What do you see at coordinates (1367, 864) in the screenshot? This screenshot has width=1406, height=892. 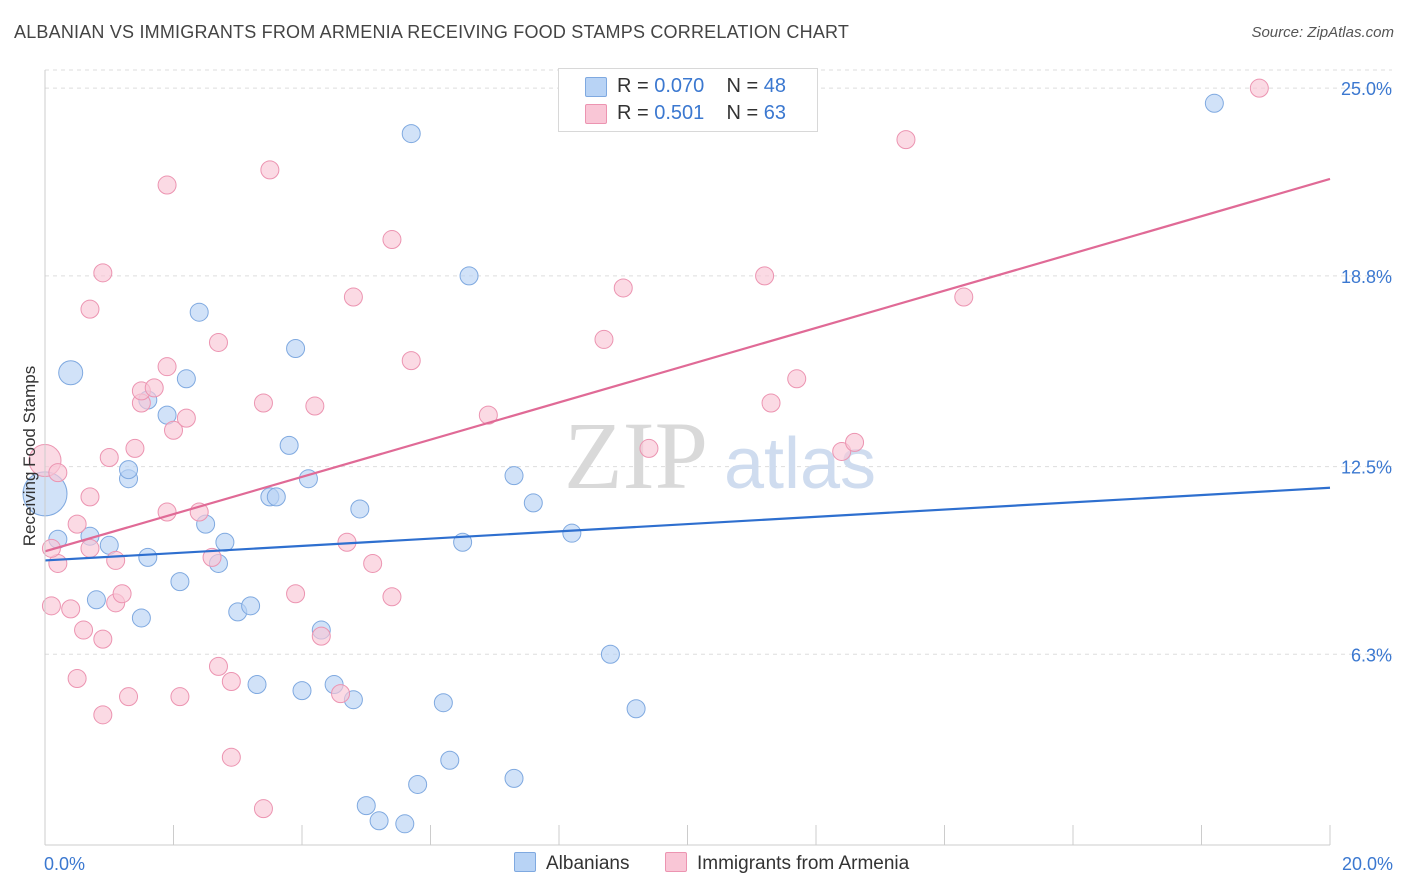 I see `x-tick-label: 20.0%` at bounding box center [1367, 864].